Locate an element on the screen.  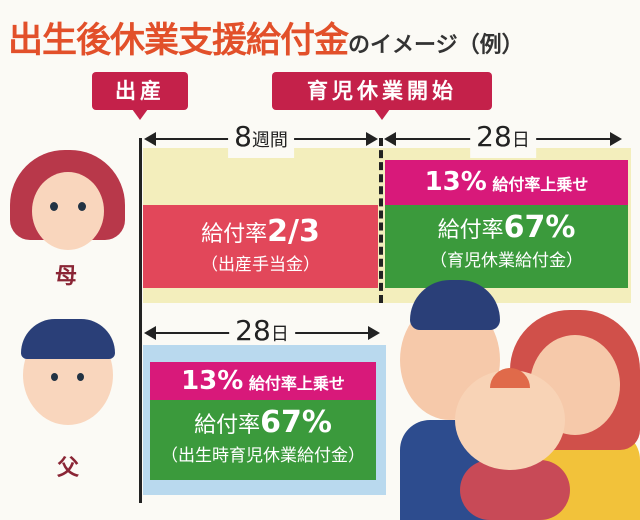
mother-8week-arrow: 8週間 is located at coordinates (261, 139).